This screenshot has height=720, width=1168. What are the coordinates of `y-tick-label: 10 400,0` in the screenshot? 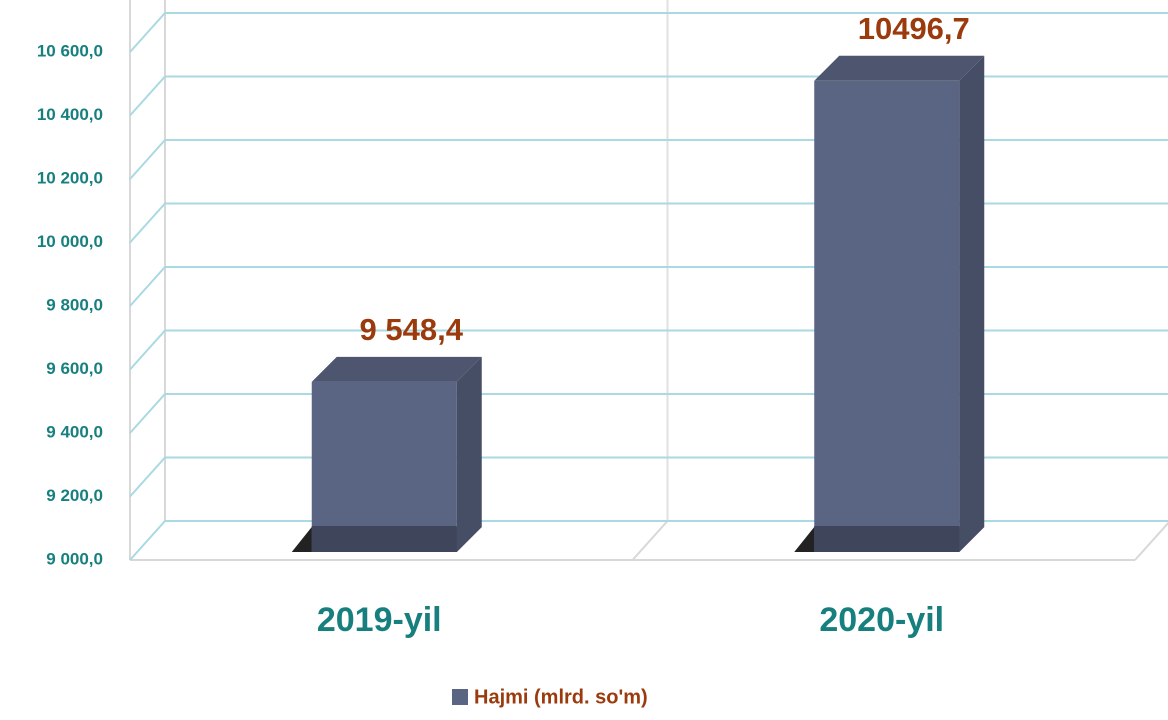 It's located at (70, 114).